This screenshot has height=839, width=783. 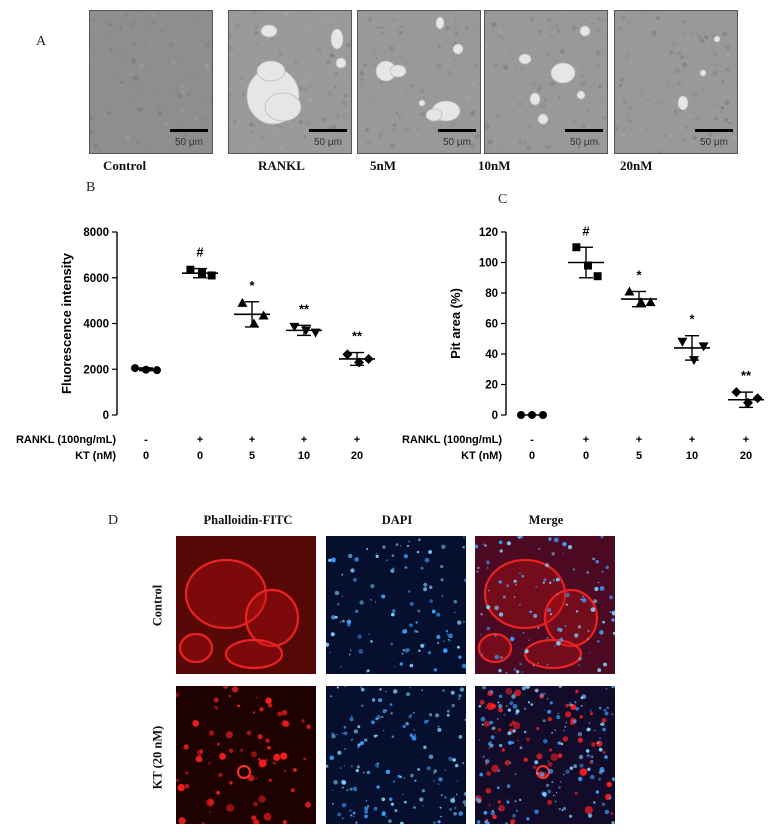 What do you see at coordinates (491, 325) in the screenshot?
I see `y-tick-label: 60` at bounding box center [491, 325].